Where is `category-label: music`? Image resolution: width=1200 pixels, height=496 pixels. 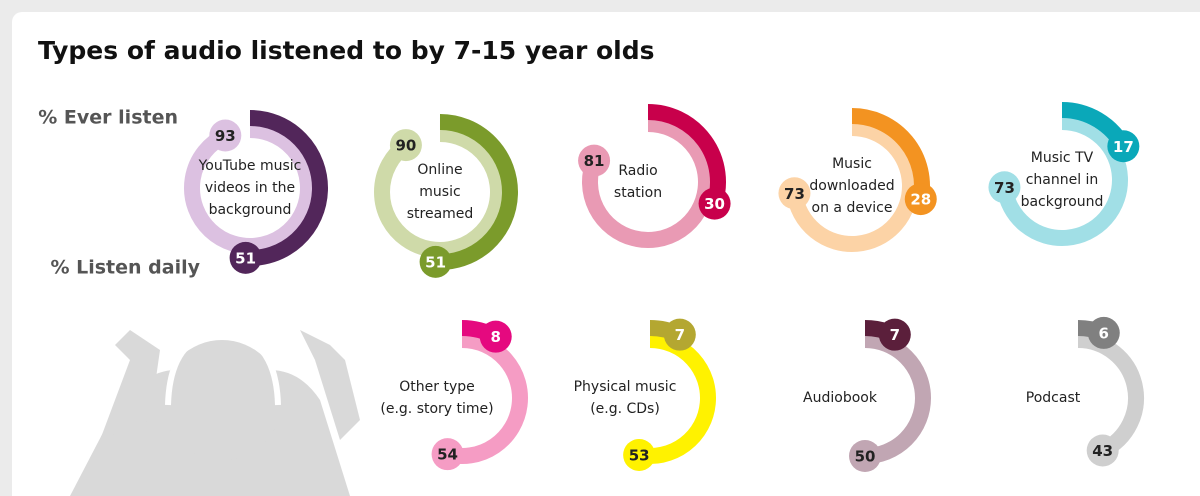
category-label: music is located at coordinates (439, 192).